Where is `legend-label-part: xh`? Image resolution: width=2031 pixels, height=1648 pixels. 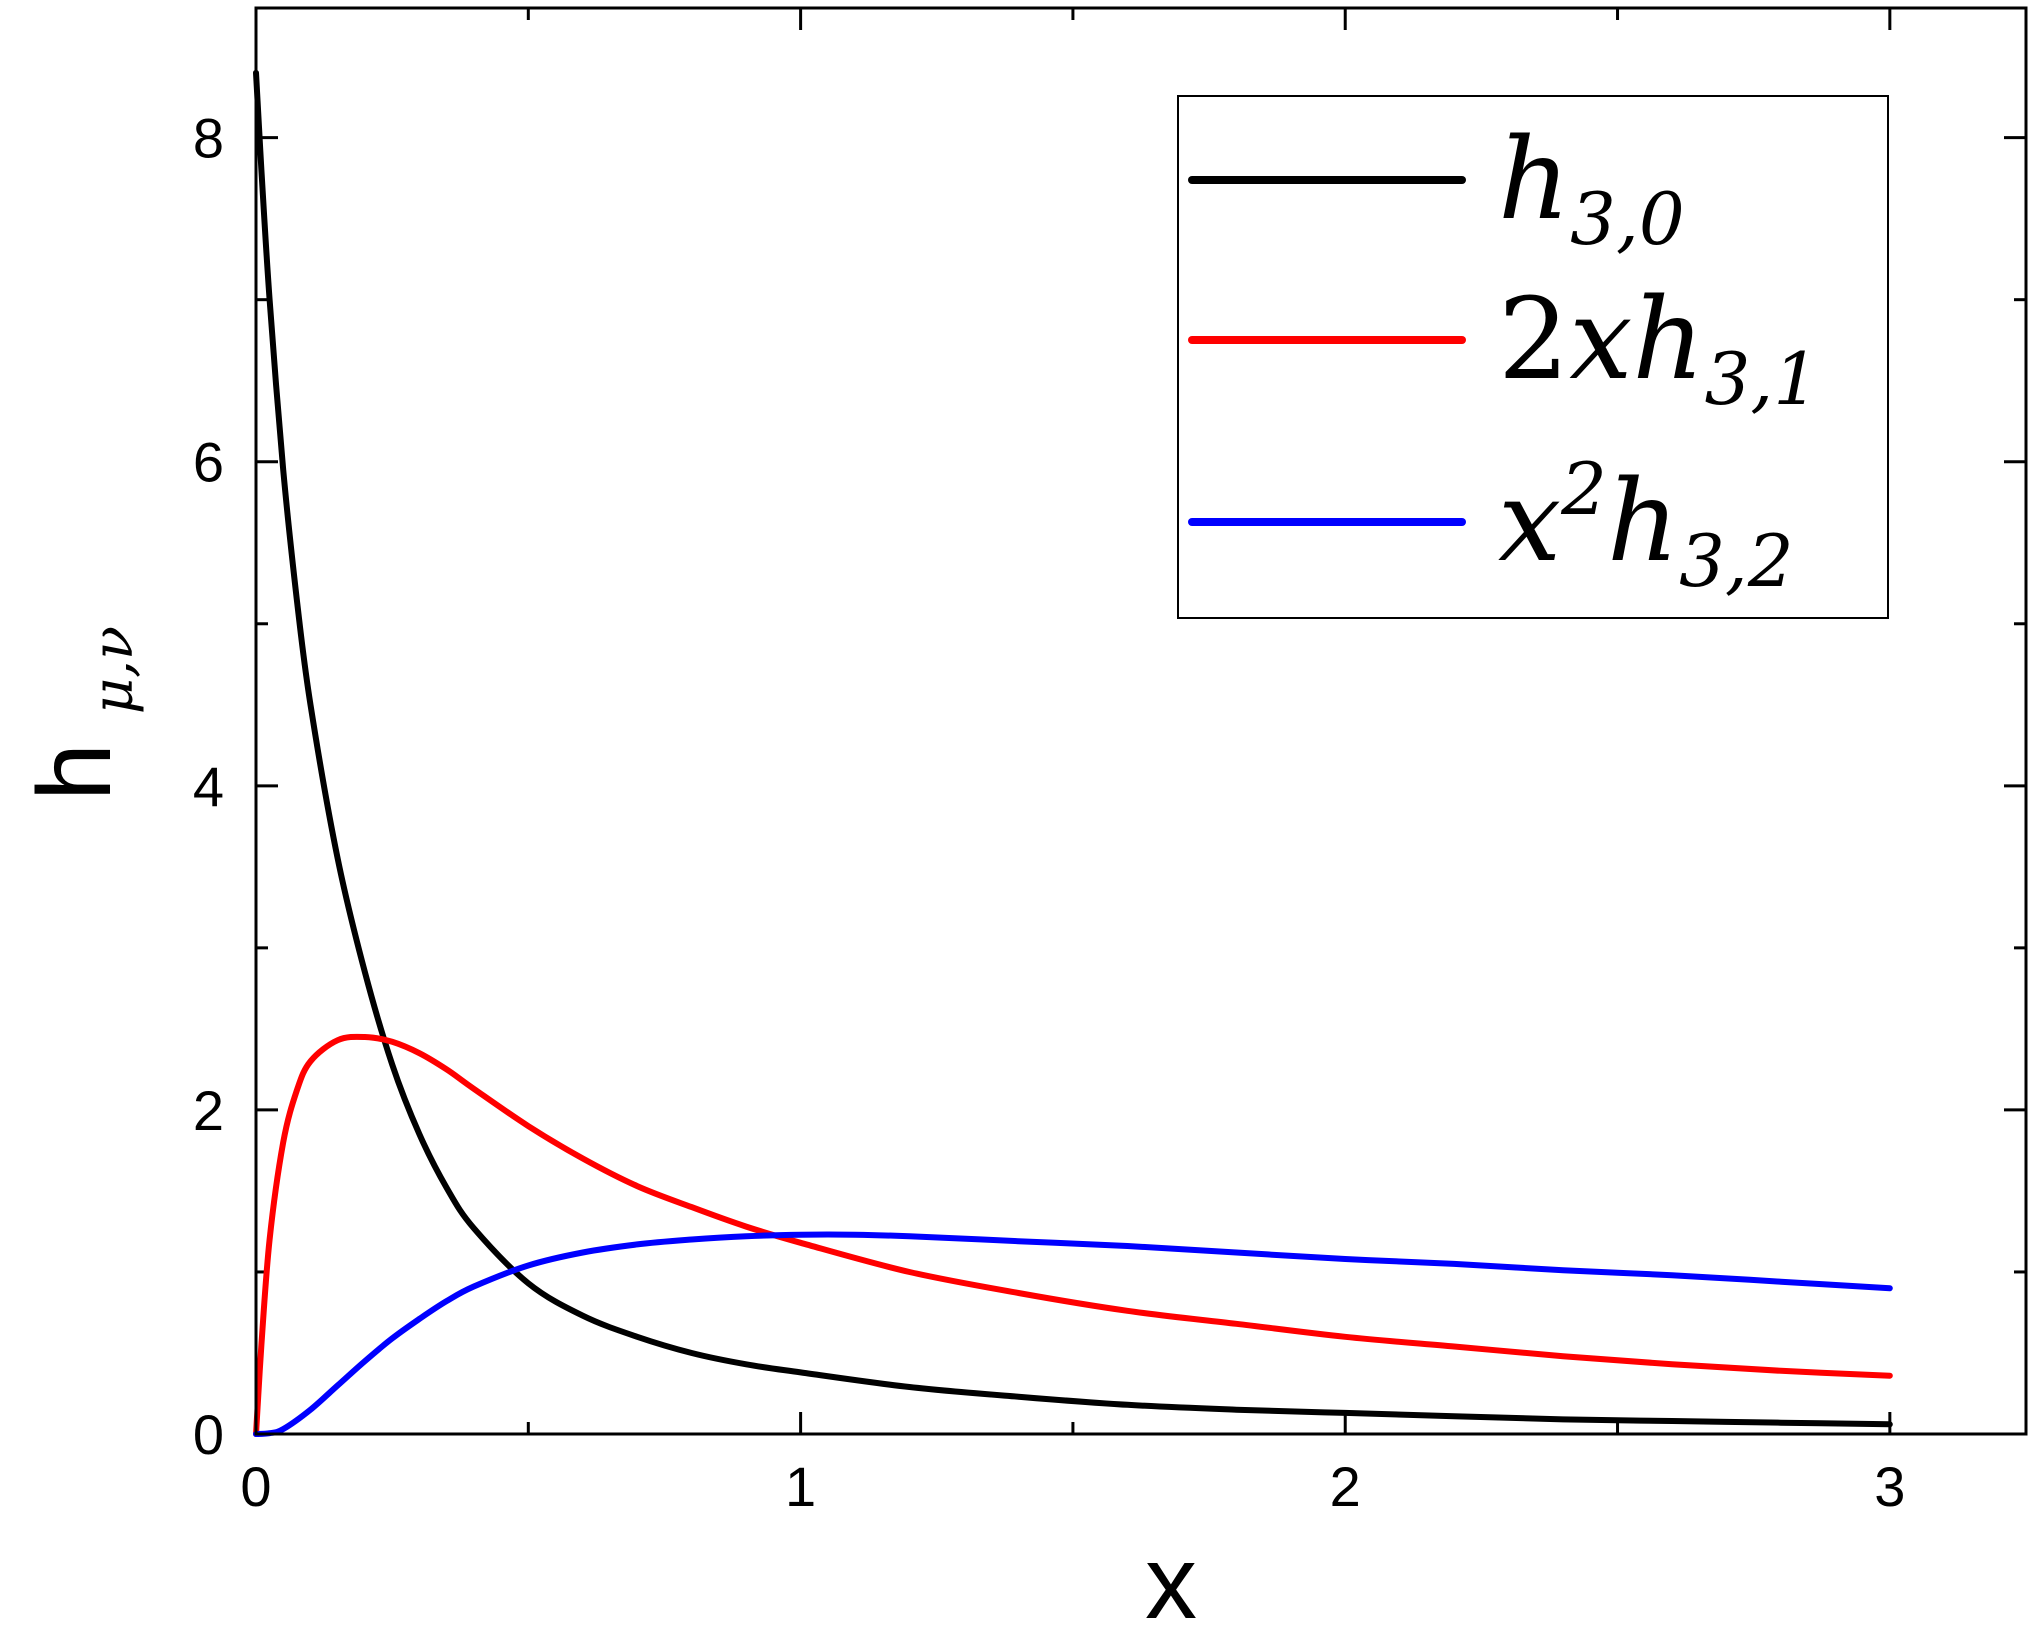
legend-label-part: xh is located at coordinates (1636, 340).